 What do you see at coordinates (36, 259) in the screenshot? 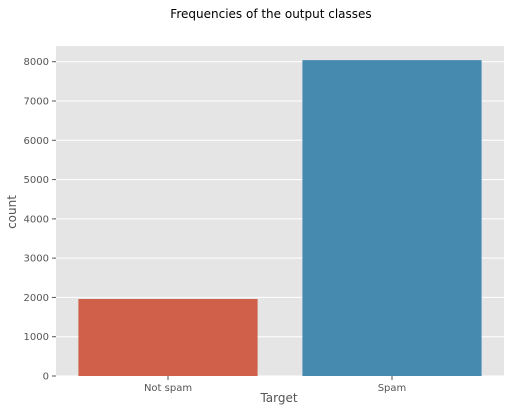
I see `y-tick-label: 3000` at bounding box center [36, 259].